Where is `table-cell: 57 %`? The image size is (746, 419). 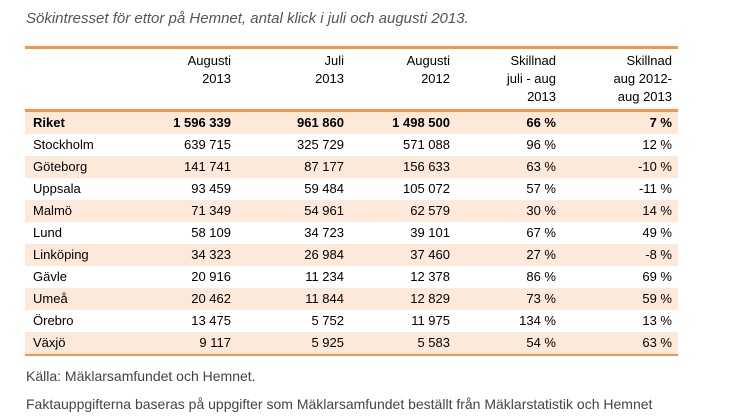
table-cell: 57 % is located at coordinates (541, 188).